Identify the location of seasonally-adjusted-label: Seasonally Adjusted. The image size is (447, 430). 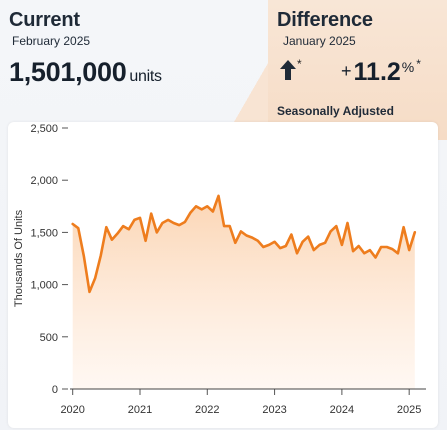
(335, 111).